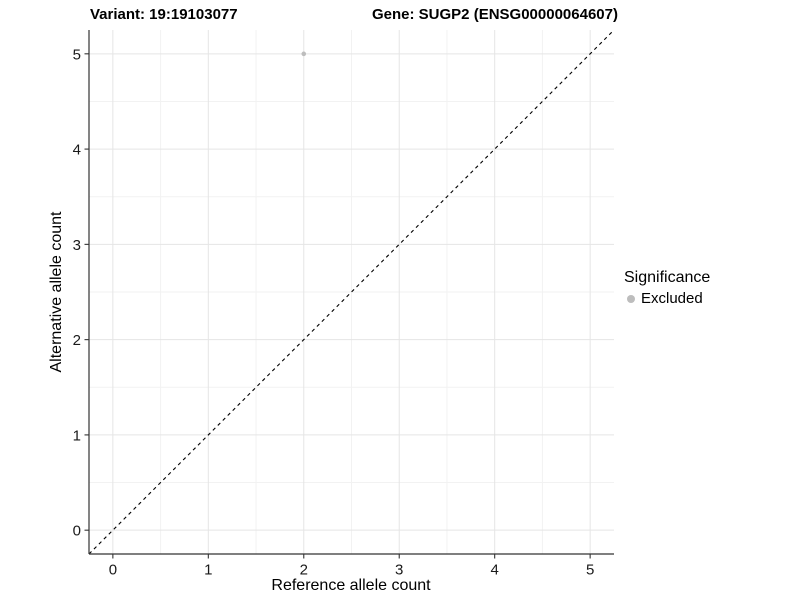 The image size is (800, 600). Describe the element at coordinates (77, 54) in the screenshot. I see `y-tick-label: 5` at that location.